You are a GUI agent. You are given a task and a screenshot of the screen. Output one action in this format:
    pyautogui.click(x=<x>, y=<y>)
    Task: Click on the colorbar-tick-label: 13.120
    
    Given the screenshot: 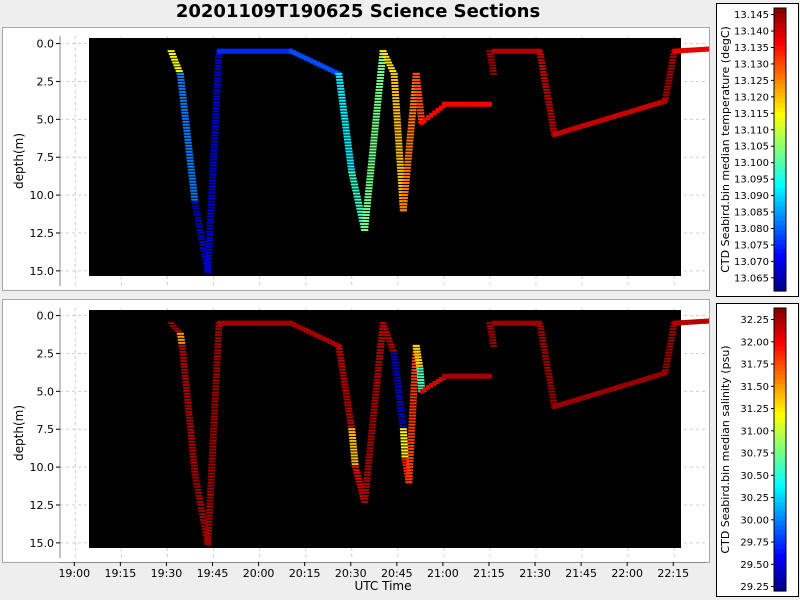 What is the action you would take?
    pyautogui.click(x=751, y=97)
    